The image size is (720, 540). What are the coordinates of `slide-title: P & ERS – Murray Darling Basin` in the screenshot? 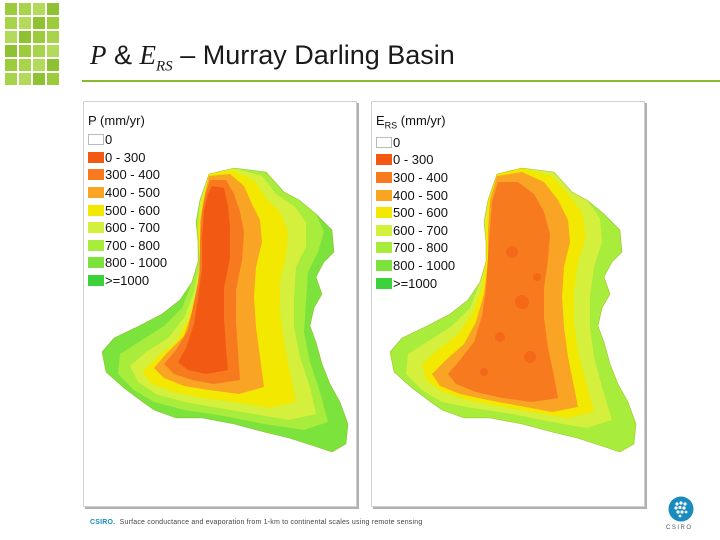 It's located at (272, 57).